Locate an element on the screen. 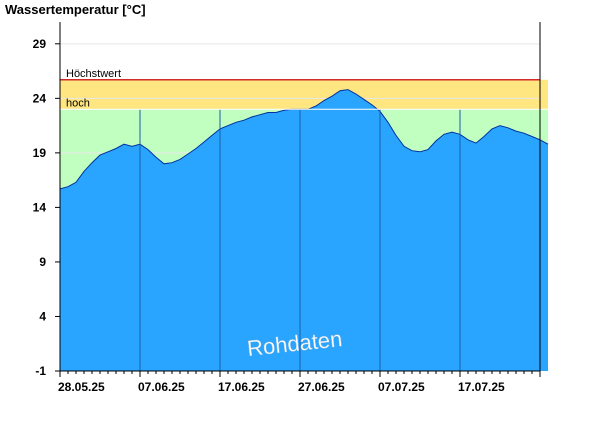 Image resolution: width=600 pixels, height=426 pixels. high-threshold-label: hoch is located at coordinates (78, 103).